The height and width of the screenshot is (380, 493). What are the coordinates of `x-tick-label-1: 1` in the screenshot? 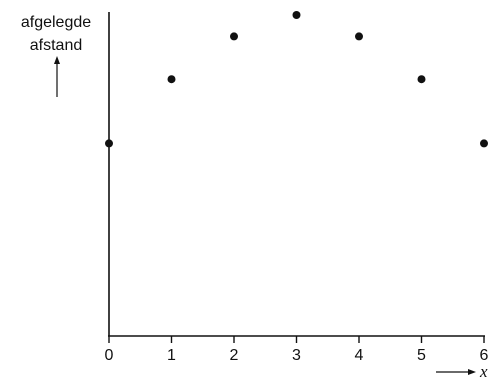 It's located at (171, 355).